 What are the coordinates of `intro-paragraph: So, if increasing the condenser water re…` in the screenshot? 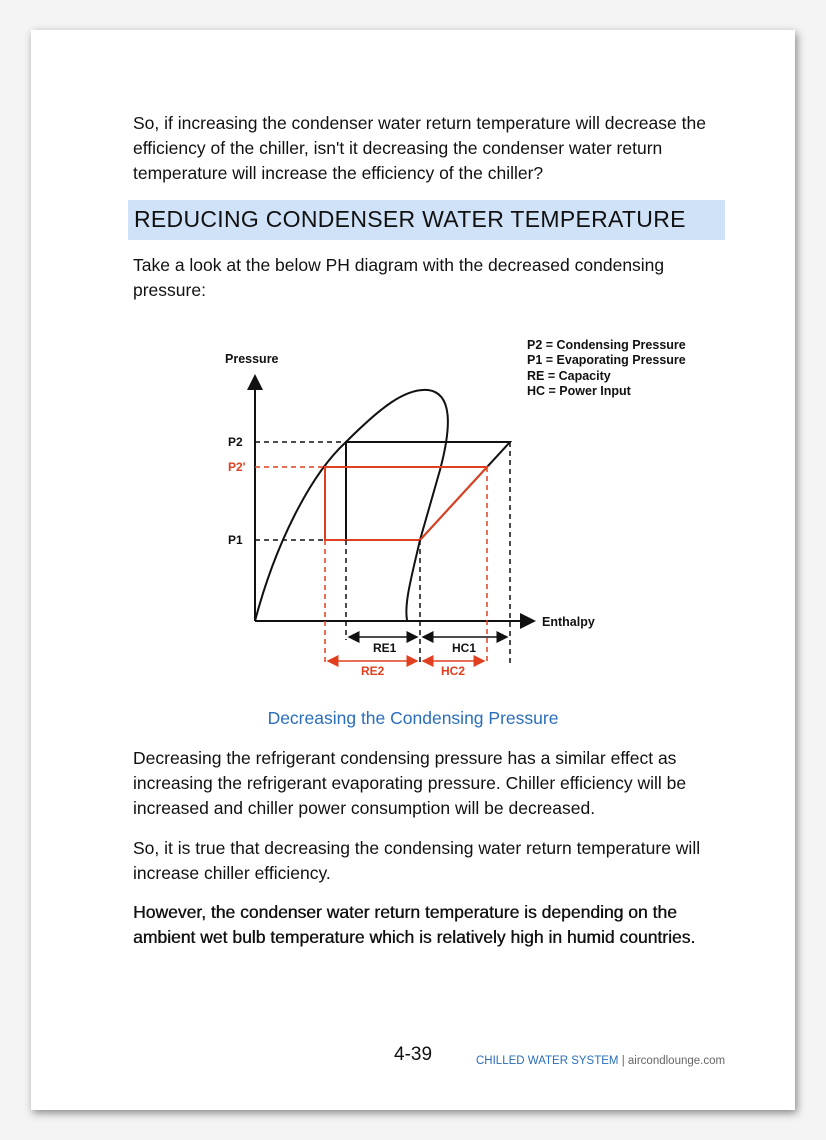 It's located at (419, 148).